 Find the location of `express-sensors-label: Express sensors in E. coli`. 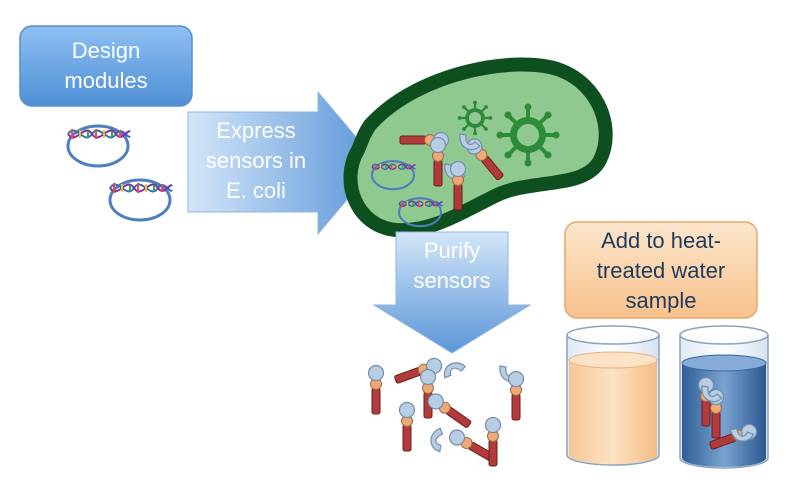

express-sensors-label: Express sensors in E. coli is located at coordinates (256, 160).